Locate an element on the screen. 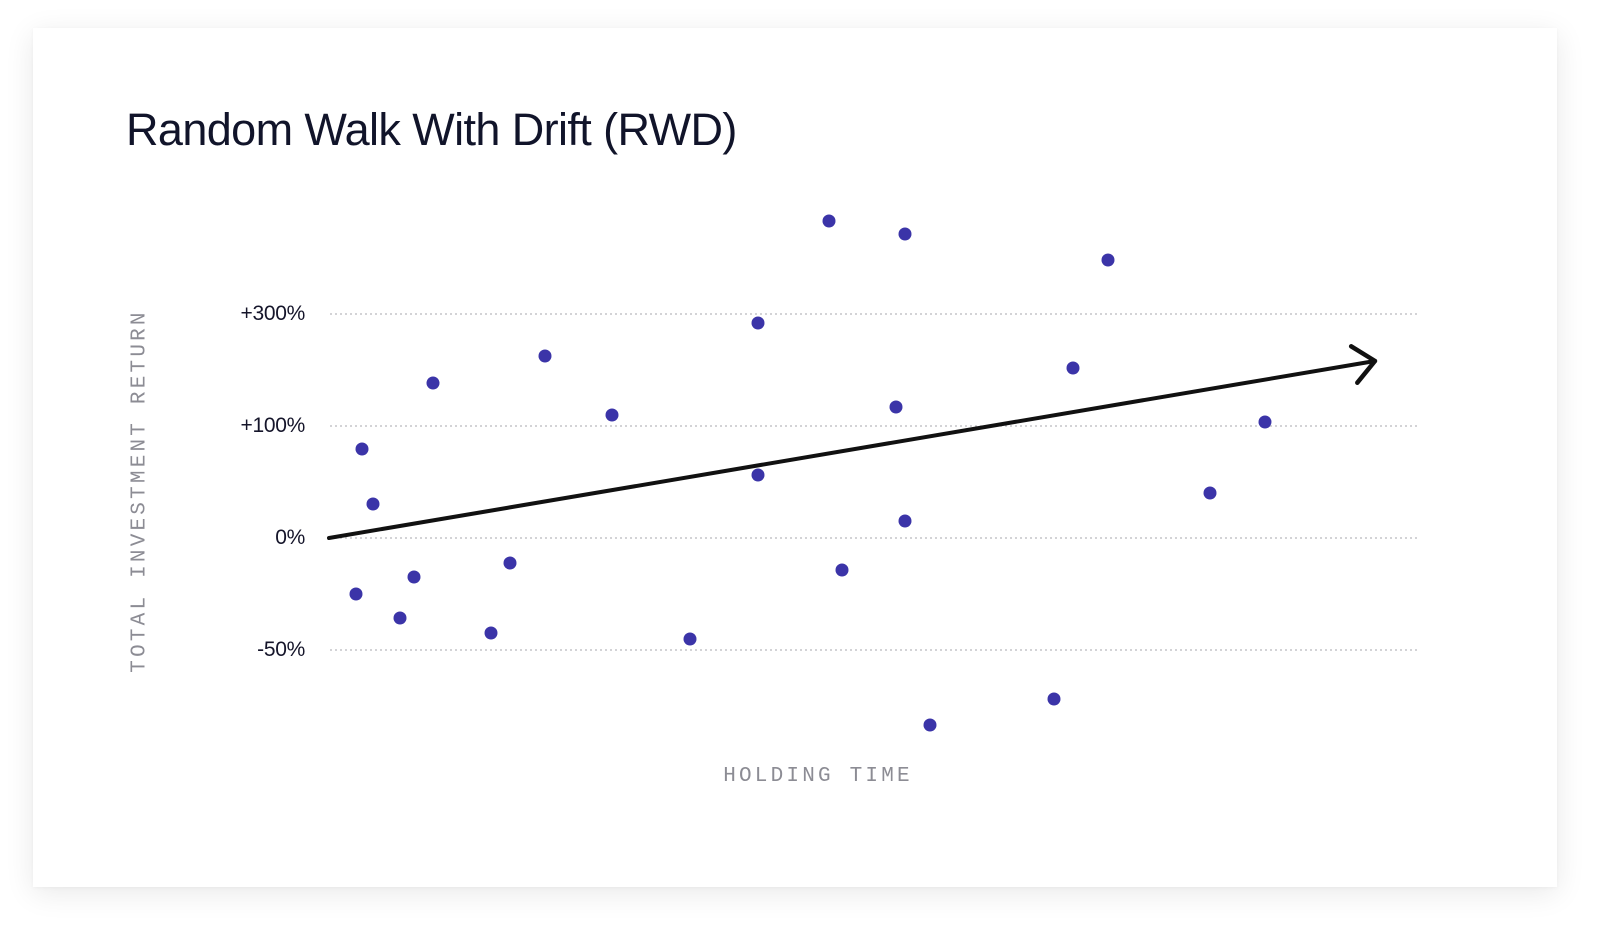 The height and width of the screenshot is (934, 1600). arrowhead-icon is located at coordinates (1363, 364).